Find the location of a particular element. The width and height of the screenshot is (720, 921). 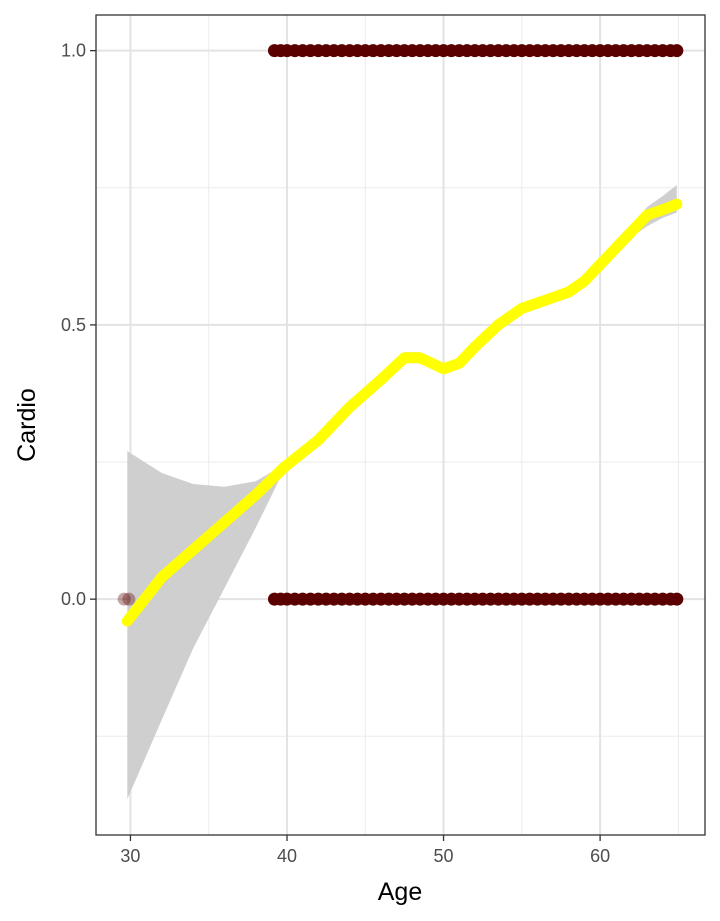

y-tick-label: 0.0 is located at coordinates (73, 599).